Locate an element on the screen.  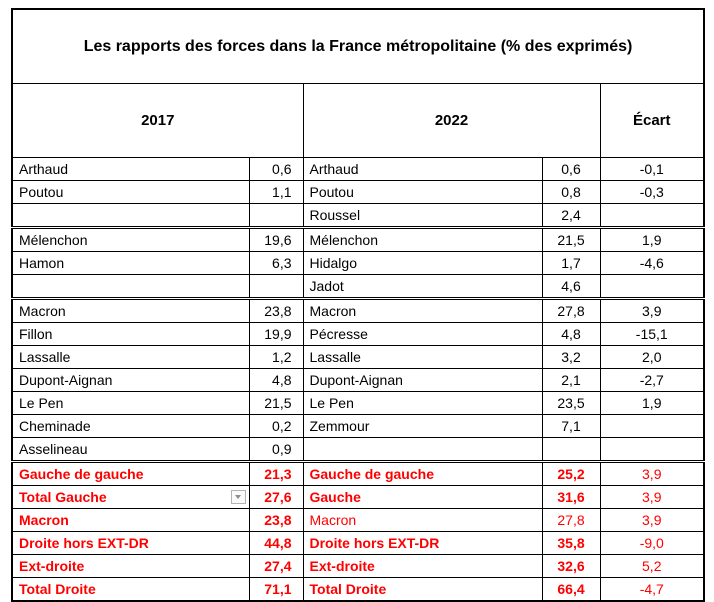
chevron-down-icon is located at coordinates (238, 497).